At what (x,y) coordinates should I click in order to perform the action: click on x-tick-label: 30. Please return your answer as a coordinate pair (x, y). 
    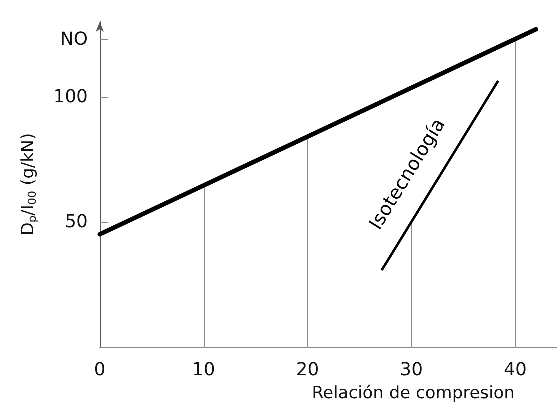
    Looking at the image, I should click on (412, 370).